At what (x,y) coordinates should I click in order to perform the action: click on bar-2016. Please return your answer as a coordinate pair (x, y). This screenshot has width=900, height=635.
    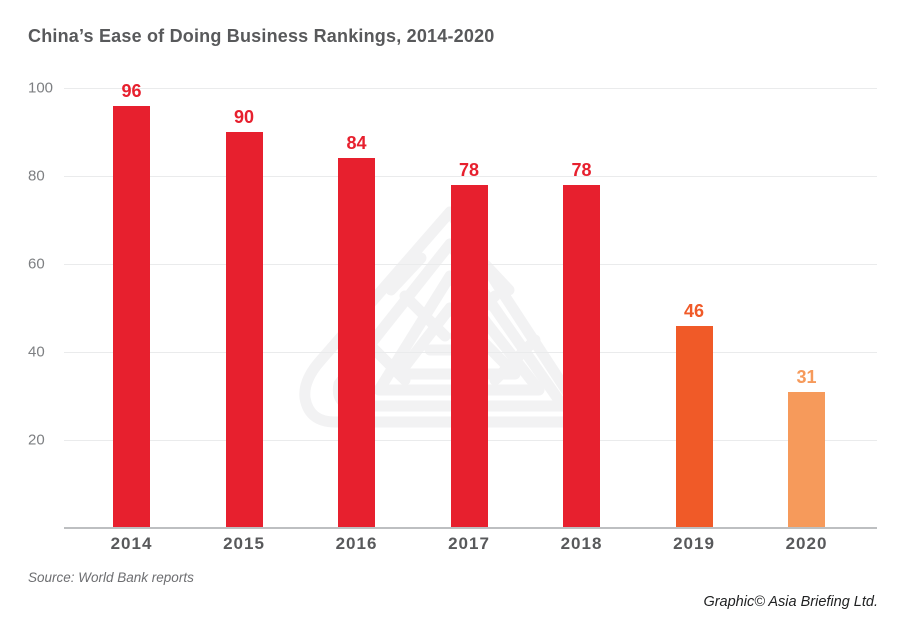
    Looking at the image, I should click on (356, 343).